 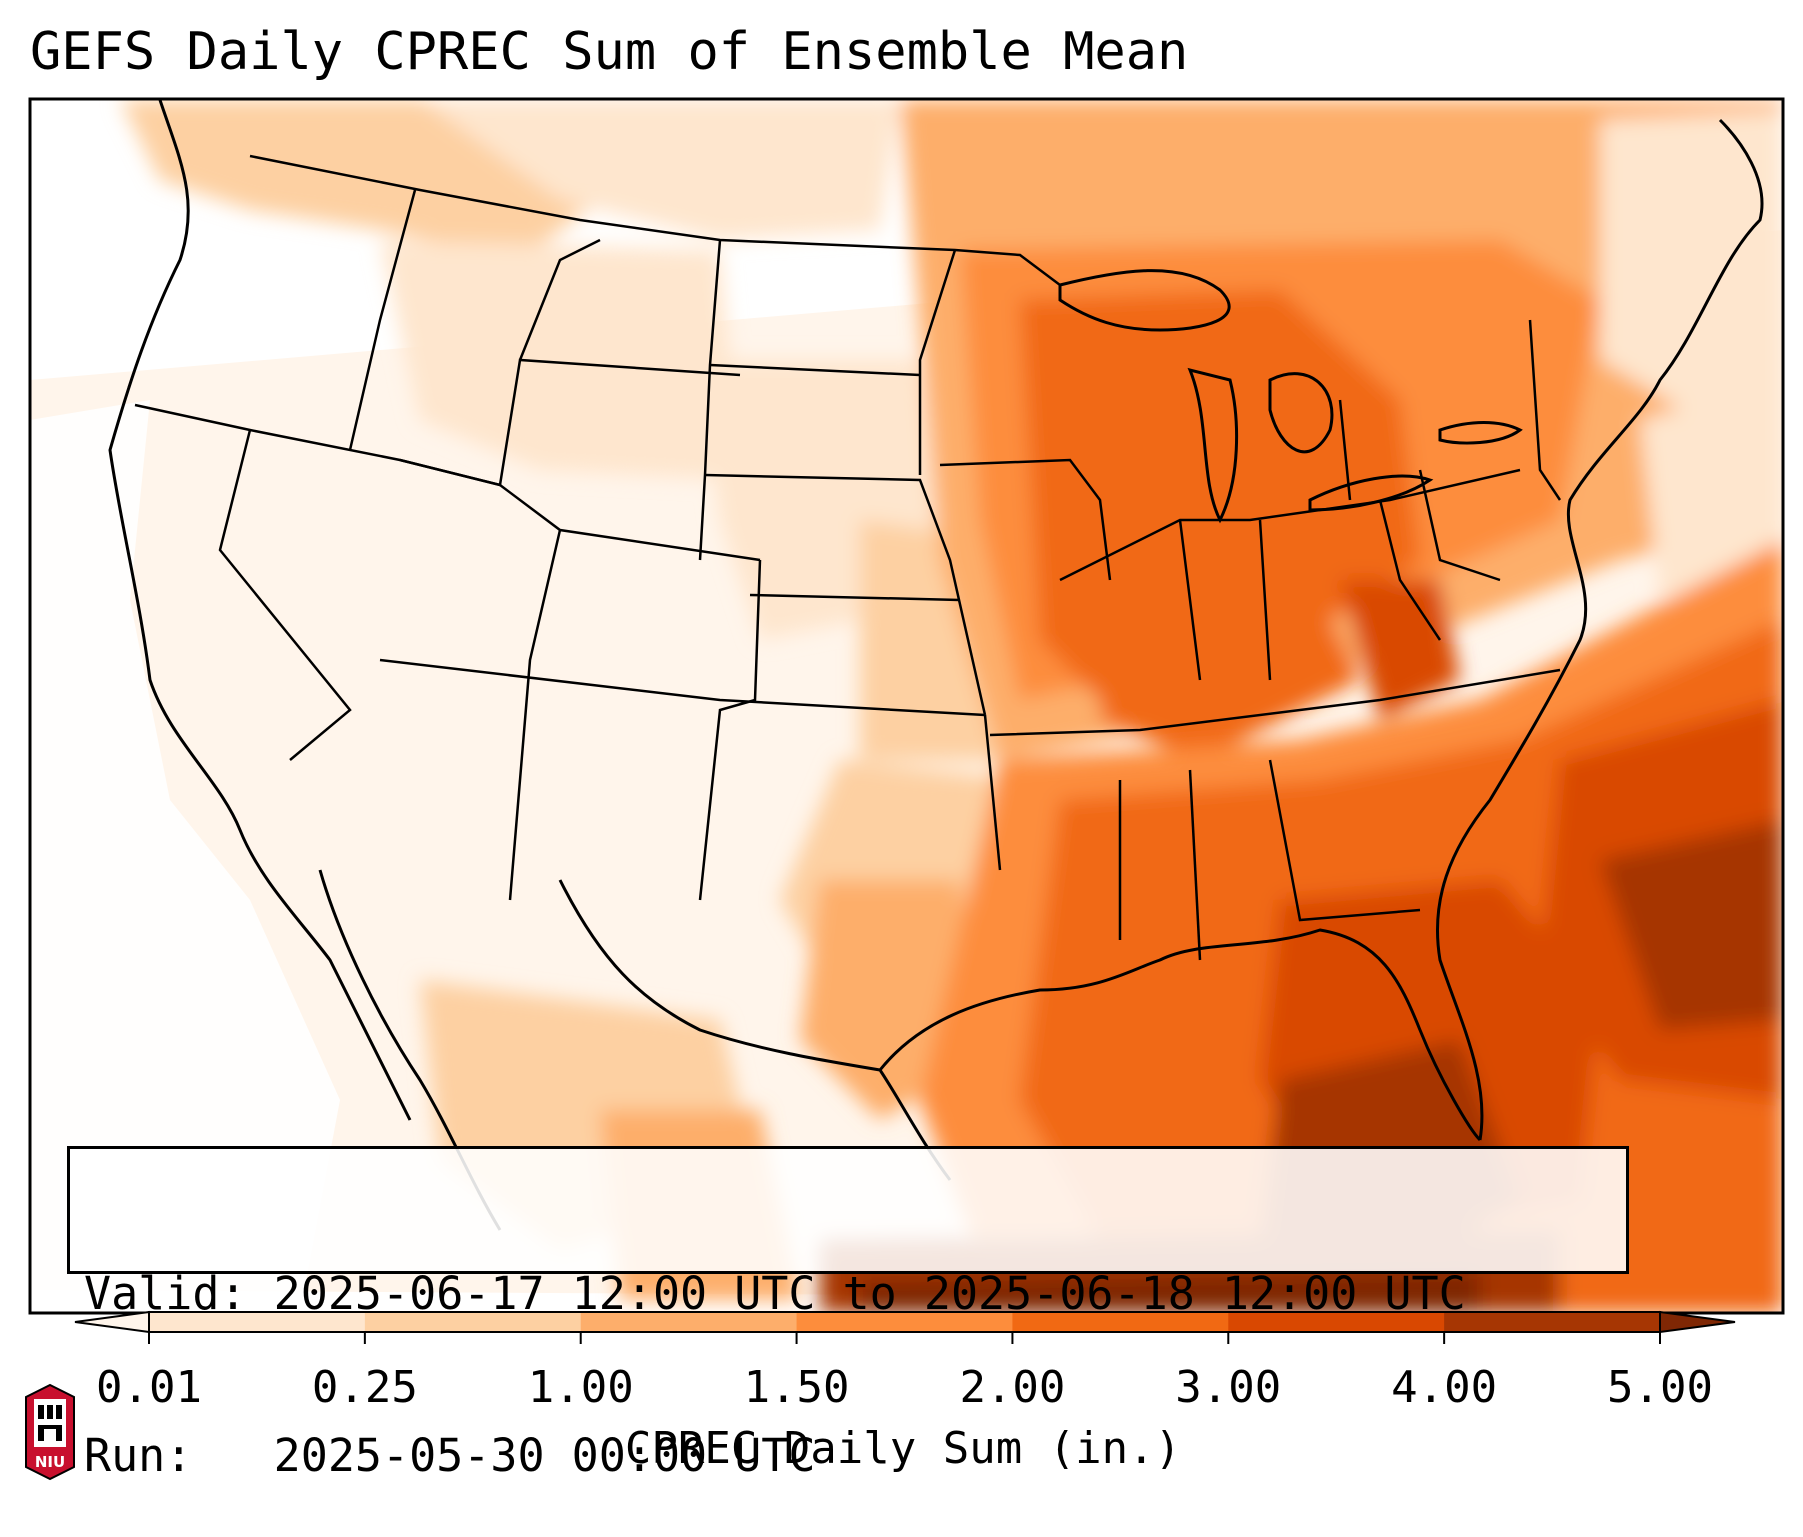 What do you see at coordinates (1697, 1322) in the screenshot?
I see `colorbar-over-arrow` at bounding box center [1697, 1322].